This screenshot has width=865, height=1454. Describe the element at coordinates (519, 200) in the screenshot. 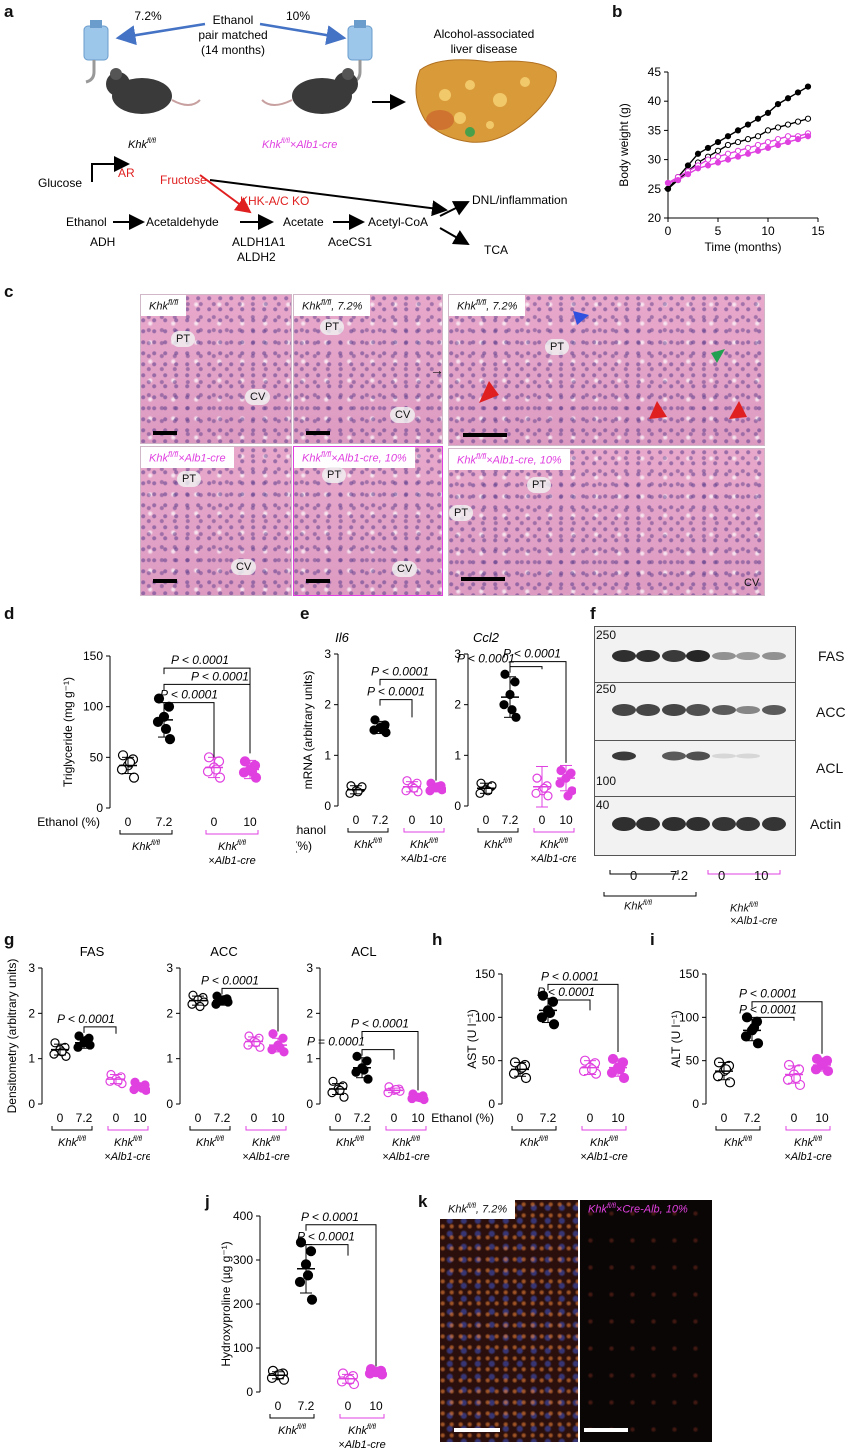

I see `dnl-label: DNL/inflammation` at that location.